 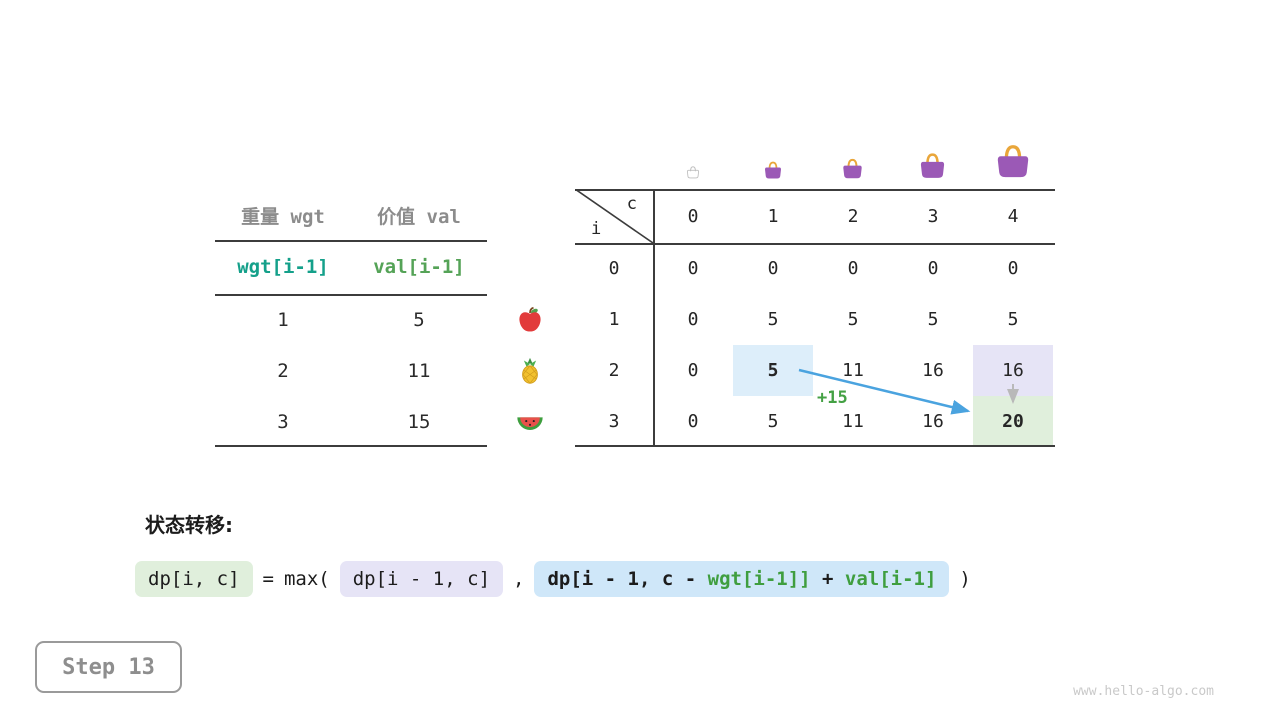 I want to click on pineapple-icon, so click(x=530, y=370).